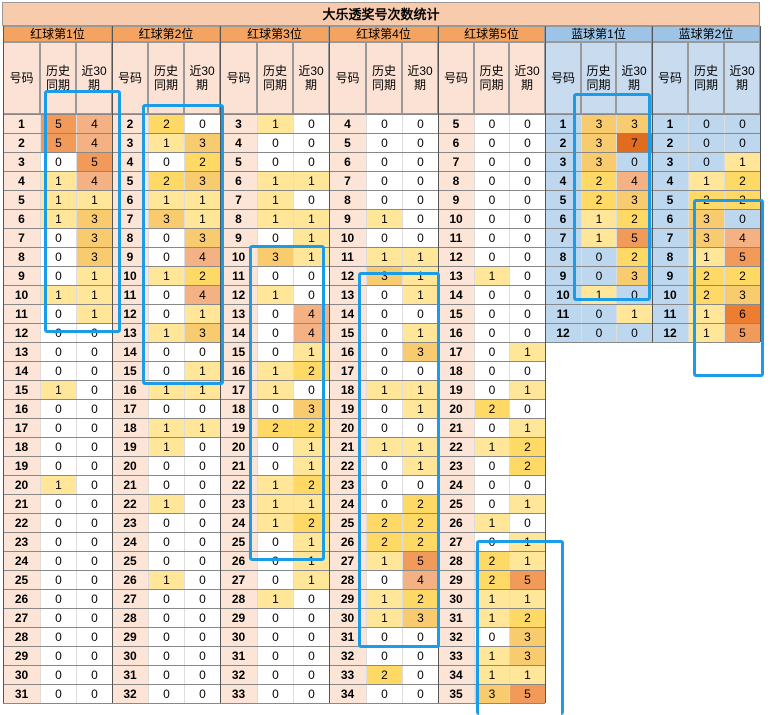  What do you see at coordinates (21, 503) in the screenshot?
I see `number-cell: 21` at bounding box center [21, 503].